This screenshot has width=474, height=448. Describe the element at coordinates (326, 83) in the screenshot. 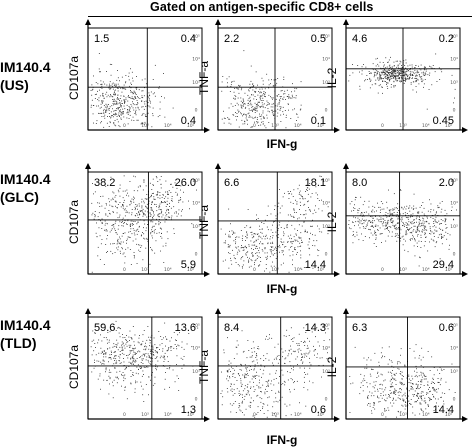

I see `y-tick-label: 10³` at that location.